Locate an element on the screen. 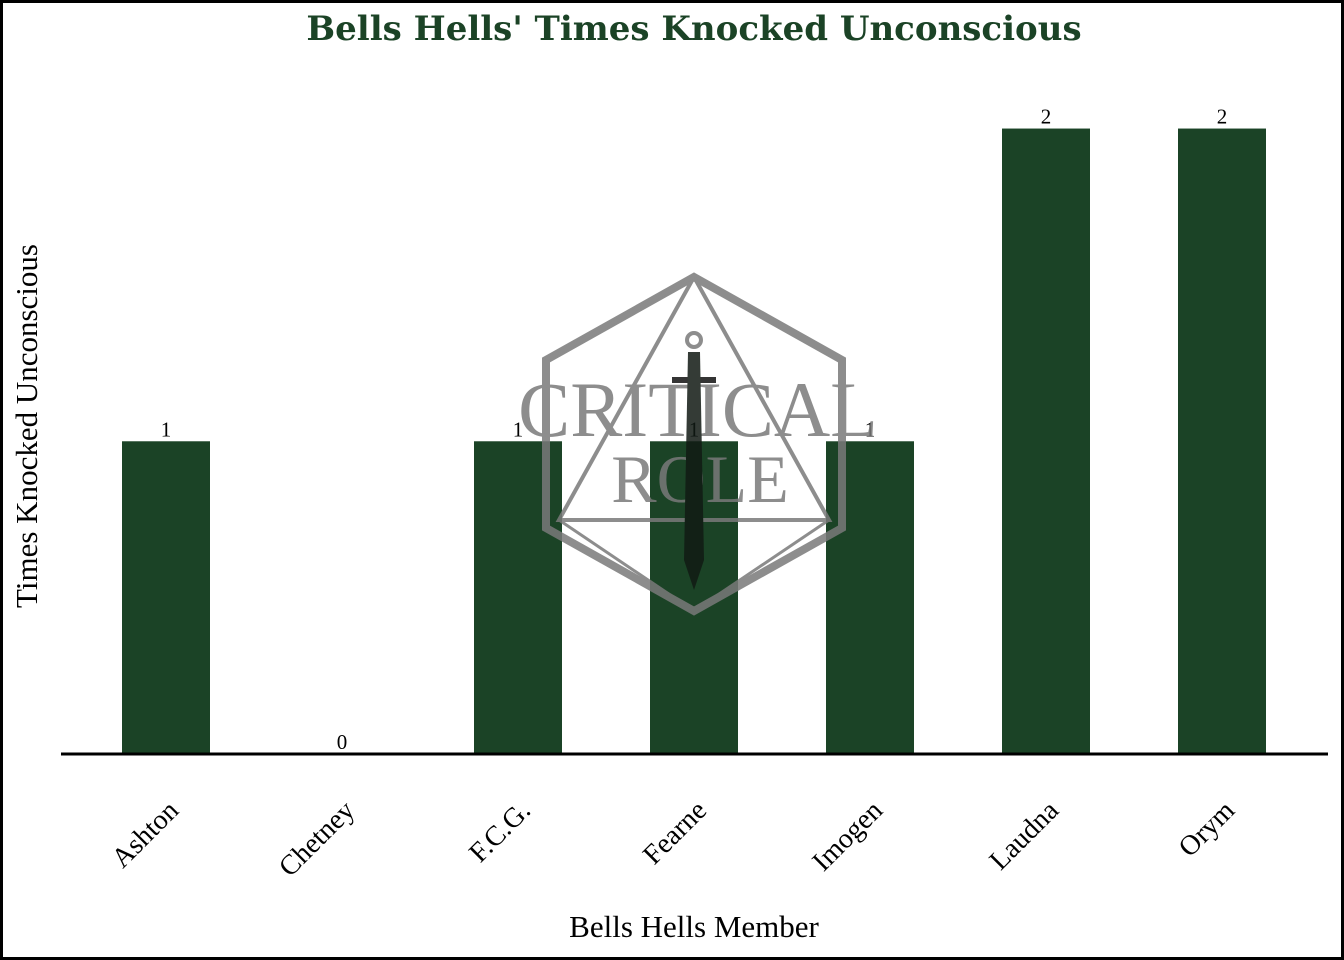 This screenshot has width=1344, height=960. sword-icon is located at coordinates (694, 460).